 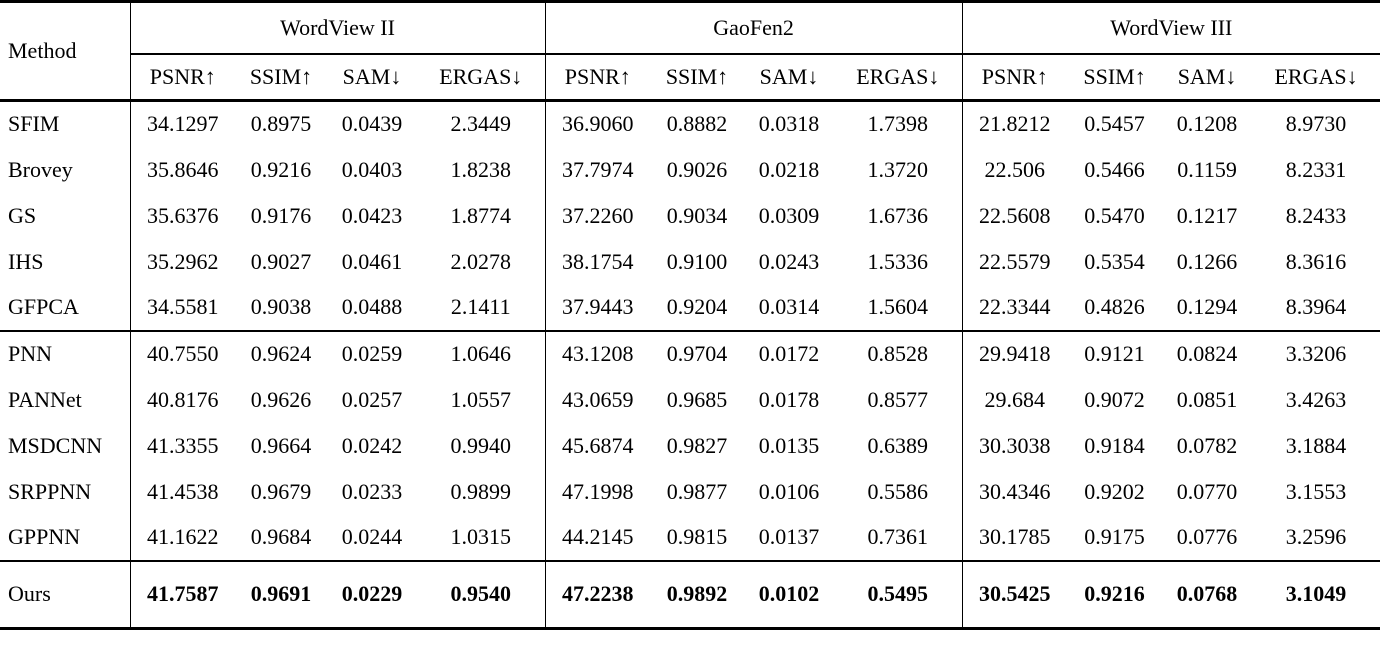 What do you see at coordinates (1207, 491) in the screenshot?
I see `value-cell: 0.0770` at bounding box center [1207, 491].